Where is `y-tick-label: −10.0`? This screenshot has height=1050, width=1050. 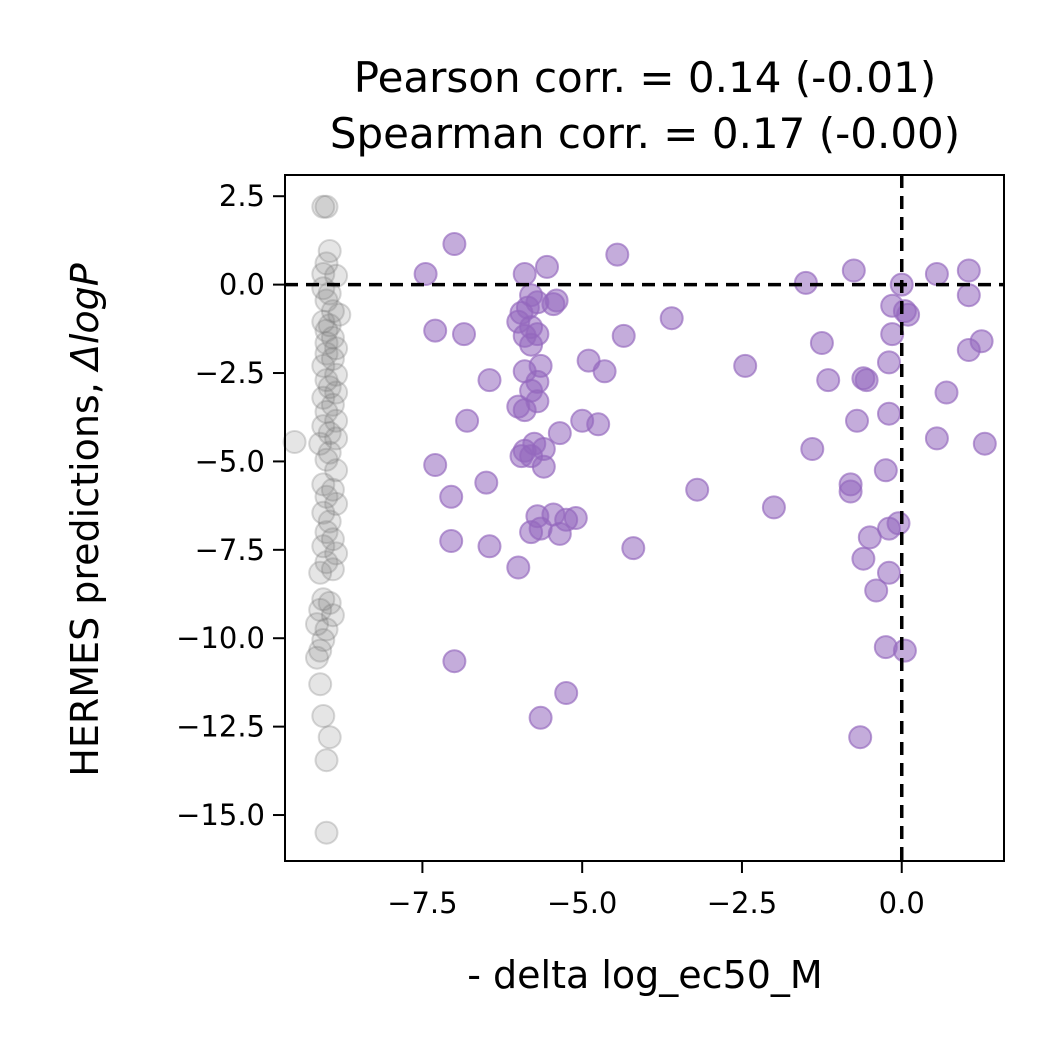
y-tick-label: −10.0 is located at coordinates (220, 638).